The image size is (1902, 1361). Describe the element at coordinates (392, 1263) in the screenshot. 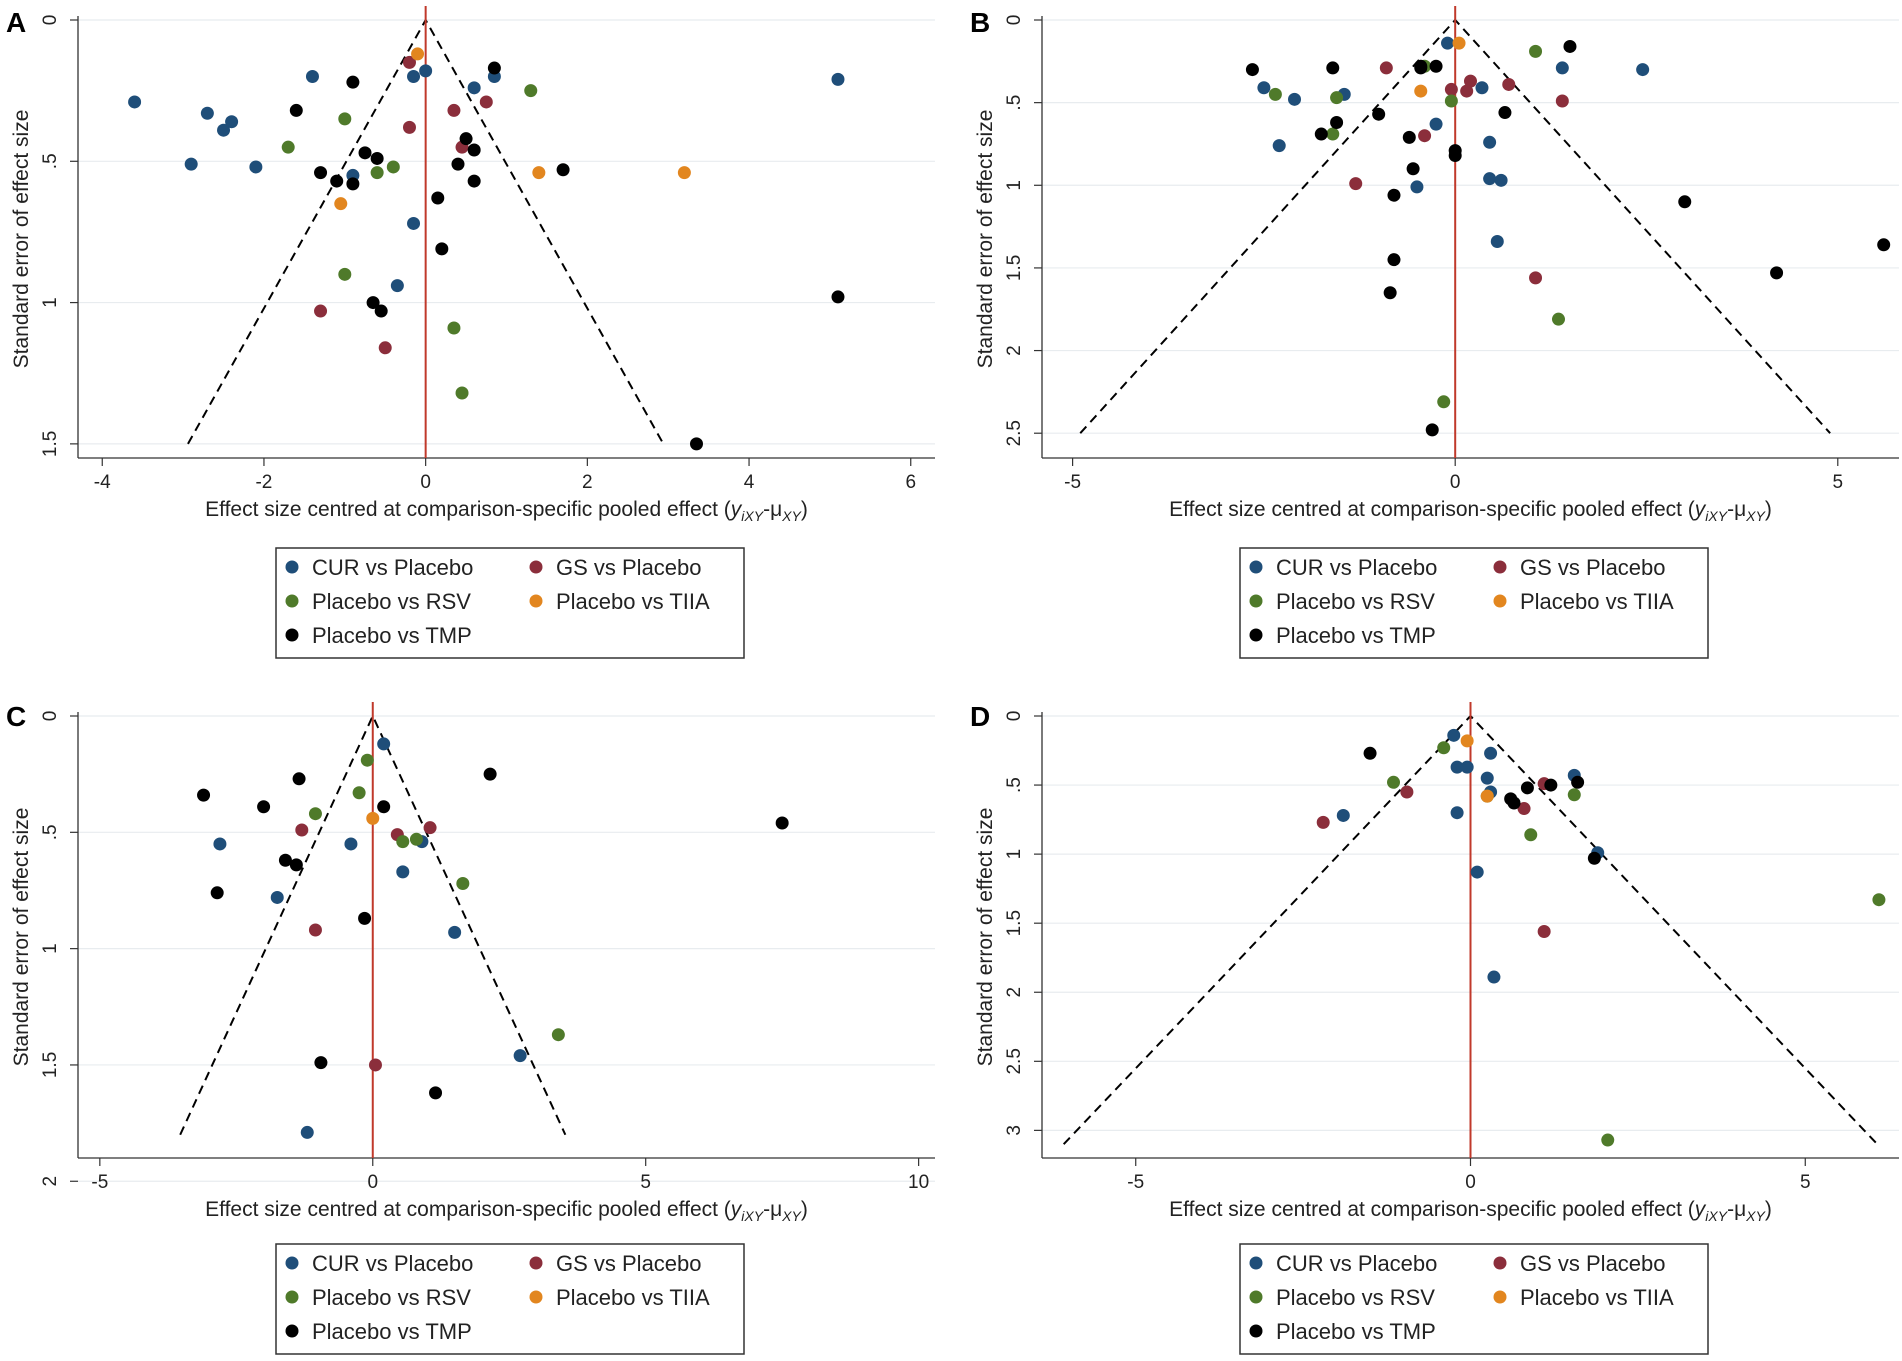

I see `legend-c-label-cur: CUR vs Placebo` at that location.